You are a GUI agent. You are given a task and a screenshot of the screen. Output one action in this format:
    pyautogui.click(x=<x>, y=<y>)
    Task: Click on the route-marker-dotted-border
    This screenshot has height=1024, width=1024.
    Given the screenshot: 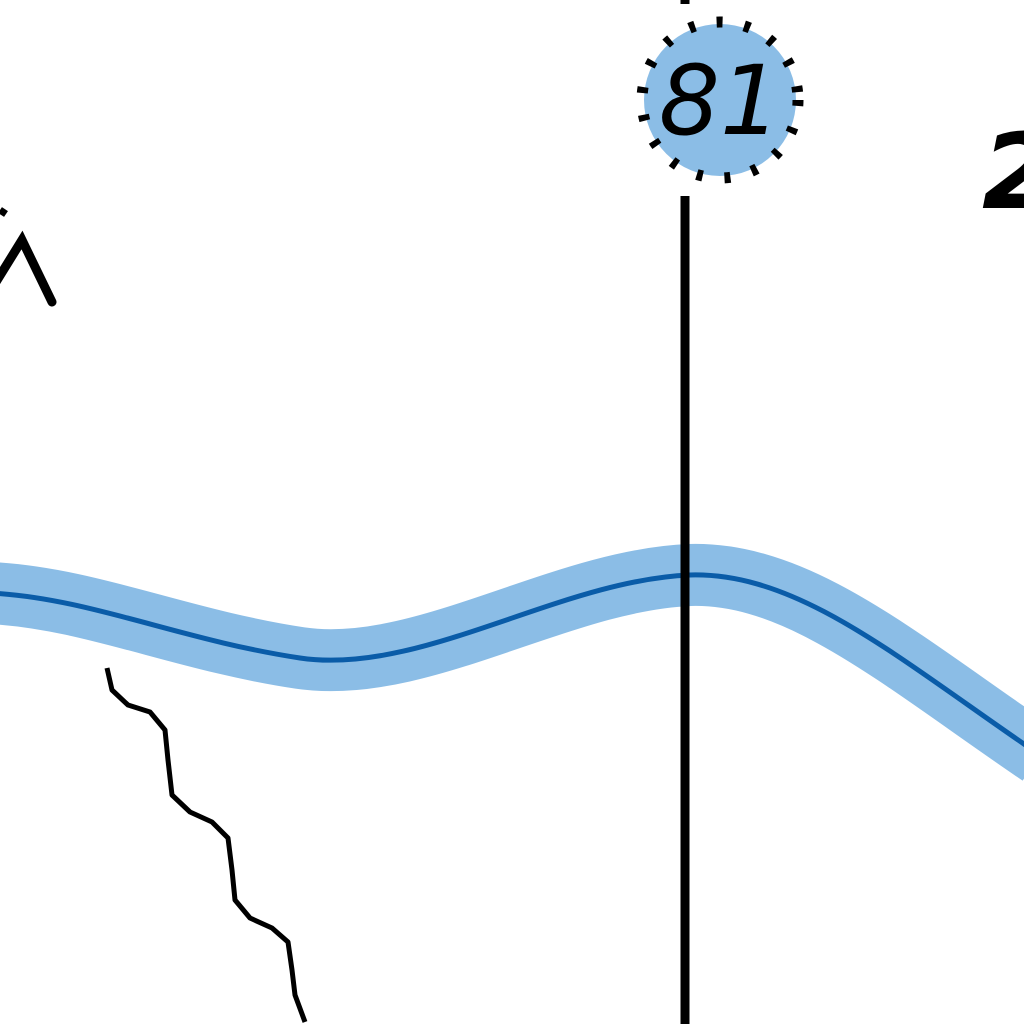 What is the action you would take?
    pyautogui.click(x=720, y=100)
    